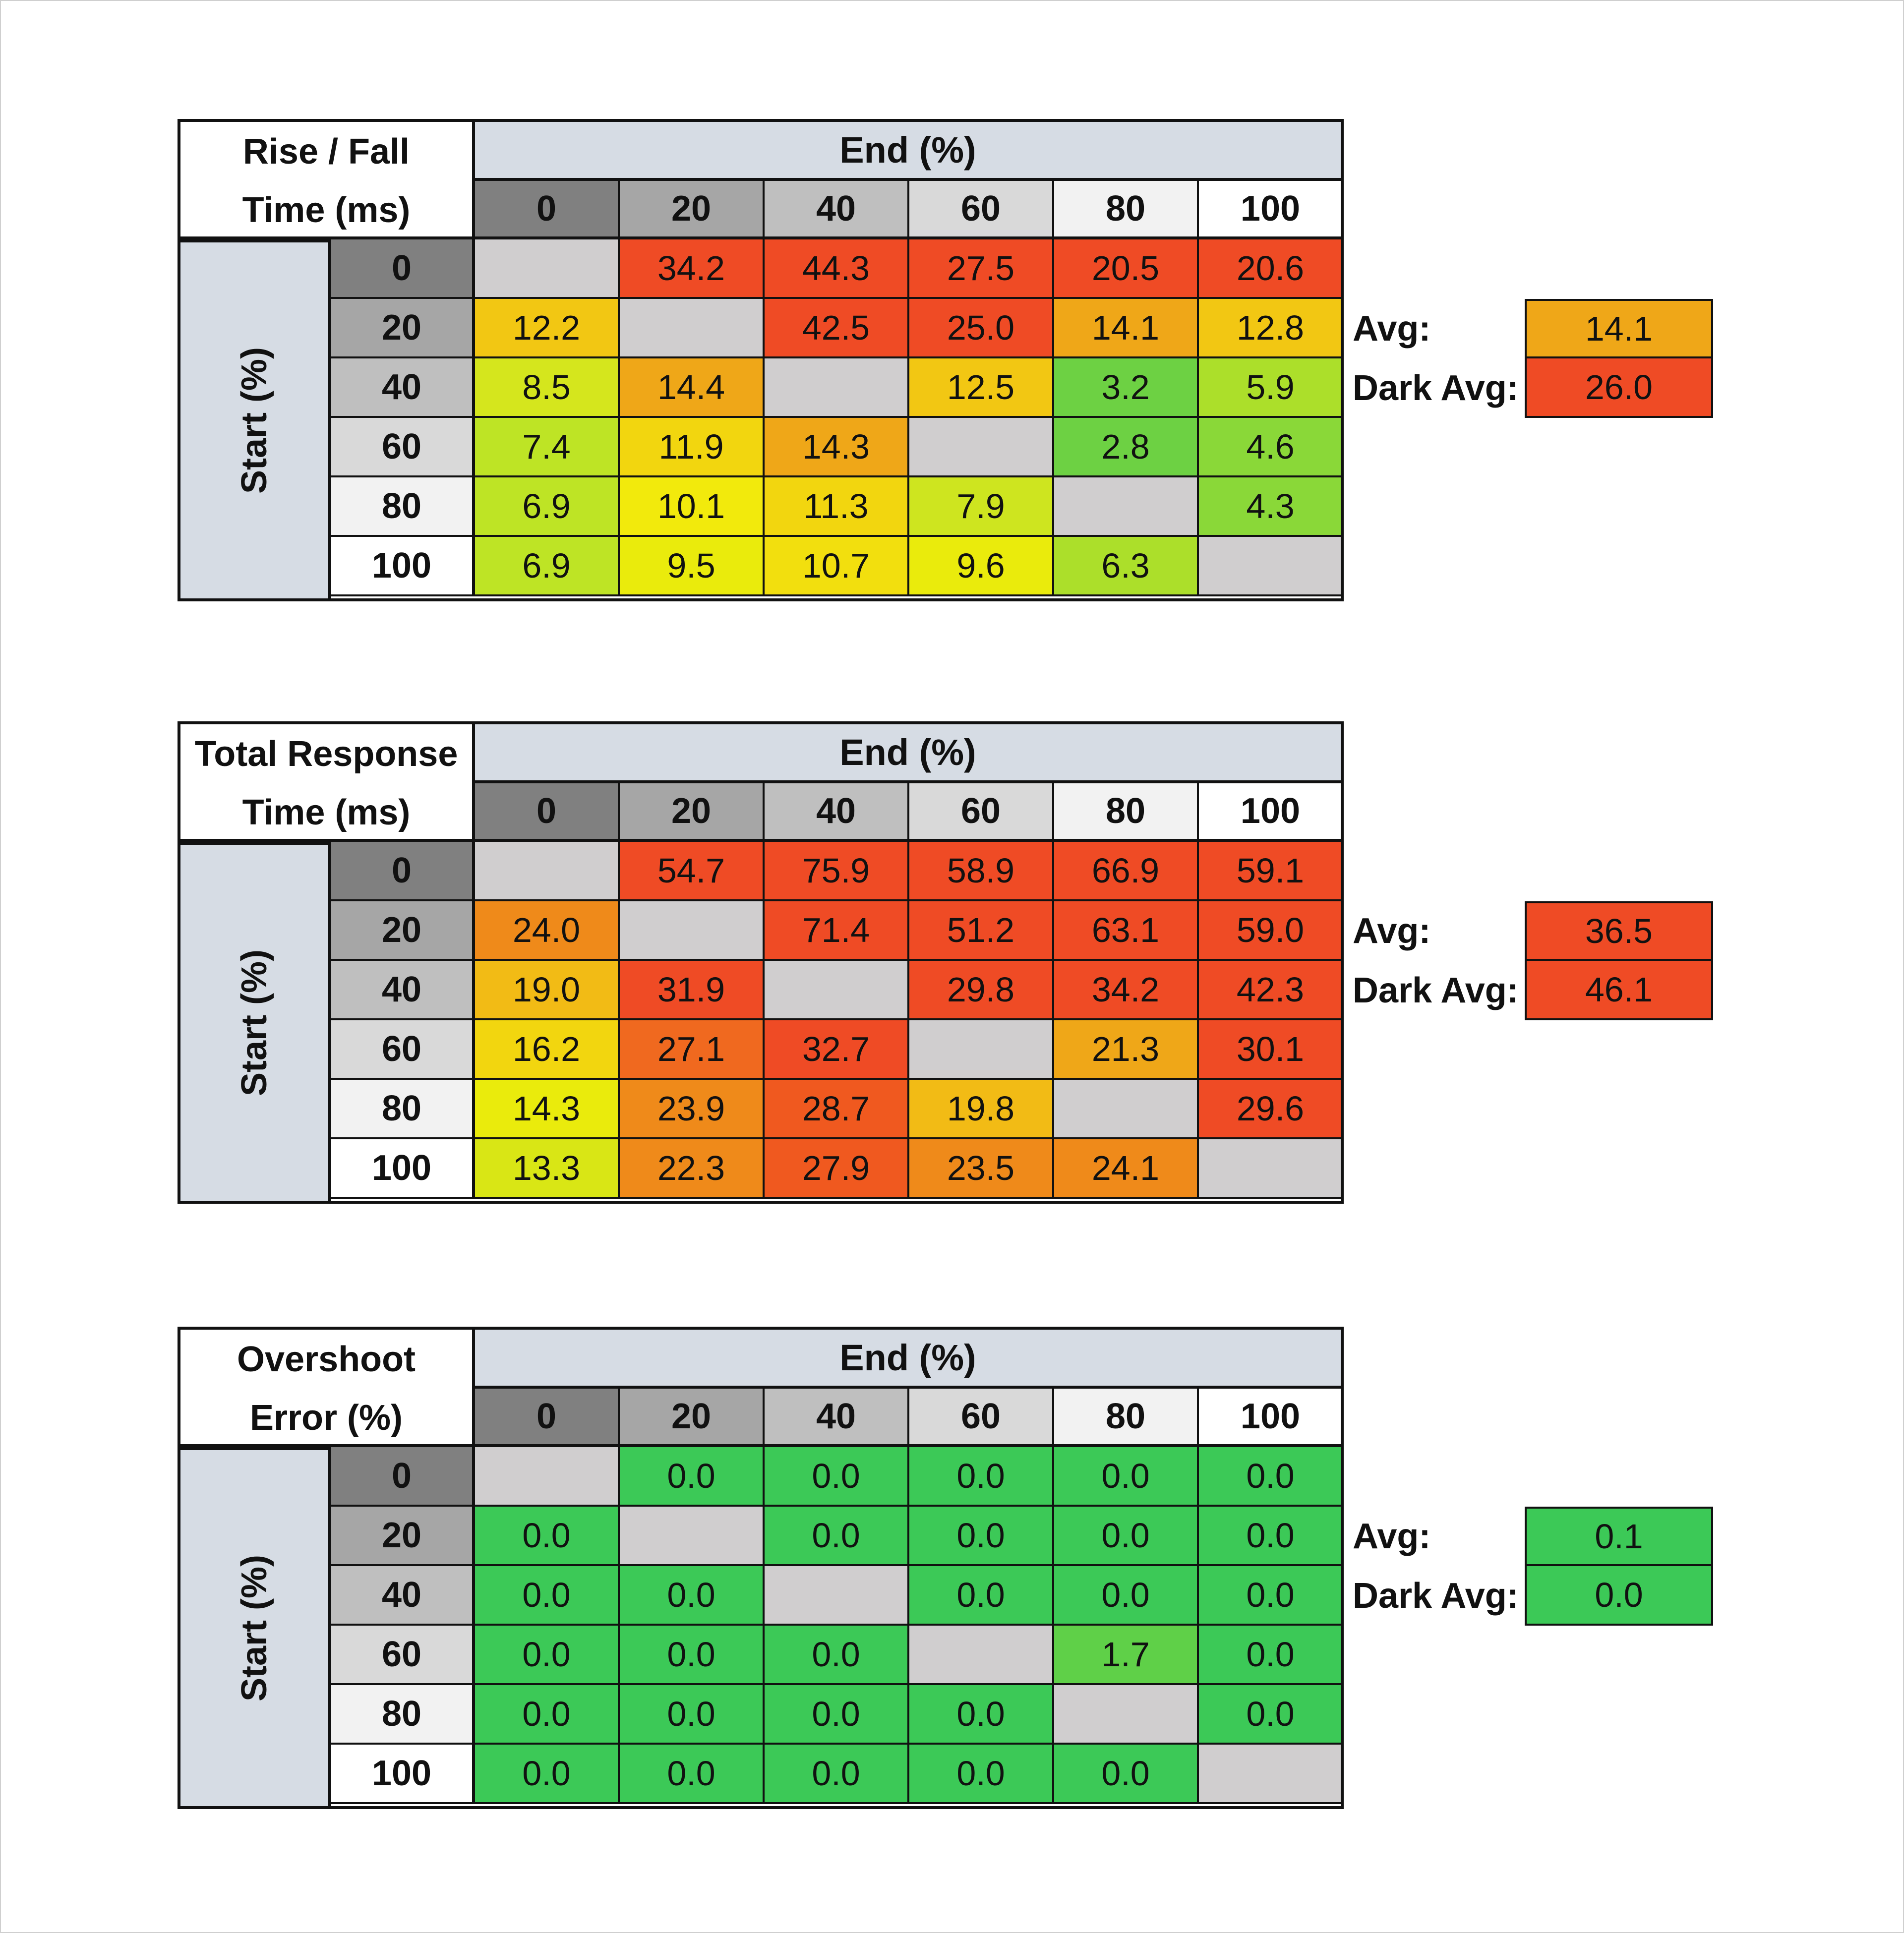 The width and height of the screenshot is (1904, 1933). I want to click on heatmap-cell: 14.4, so click(692, 388).